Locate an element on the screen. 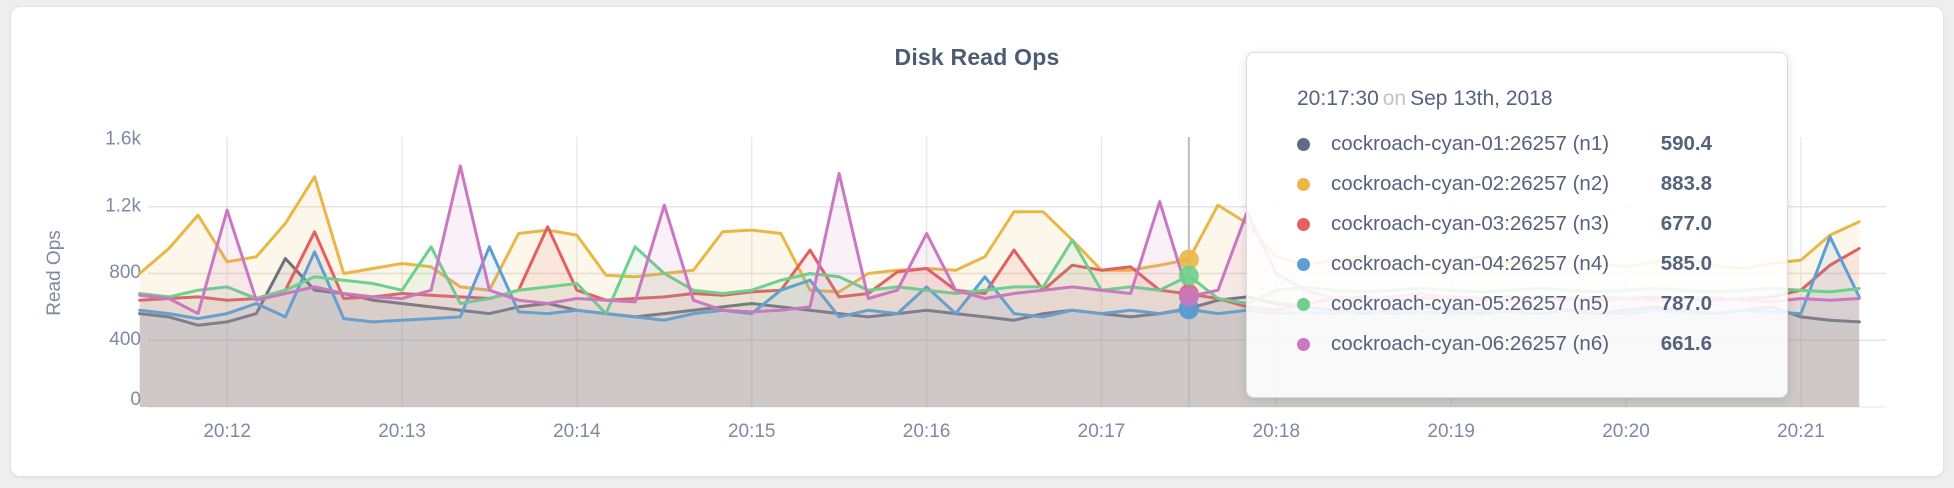 The height and width of the screenshot is (488, 1954). series-value: 883.8 is located at coordinates (1686, 183).